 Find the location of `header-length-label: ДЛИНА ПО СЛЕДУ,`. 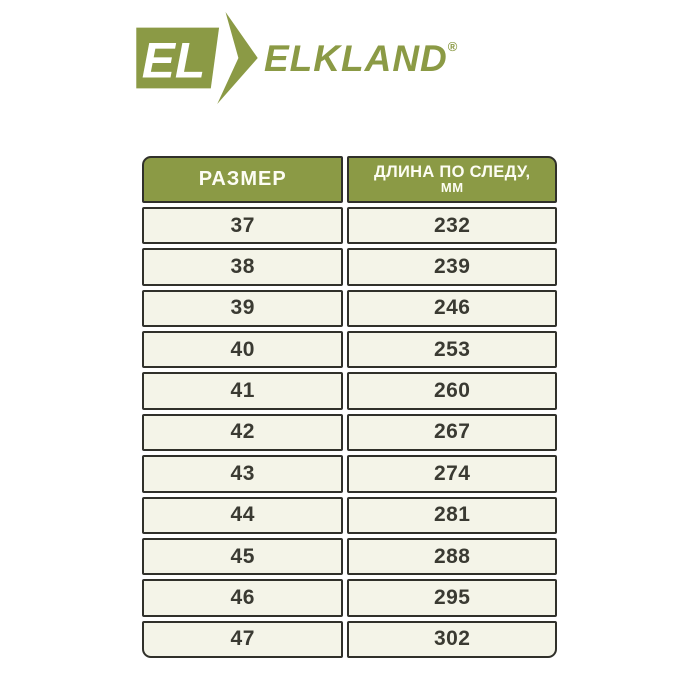

header-length-label: ДЛИНА ПО СЛЕДУ, is located at coordinates (452, 171).